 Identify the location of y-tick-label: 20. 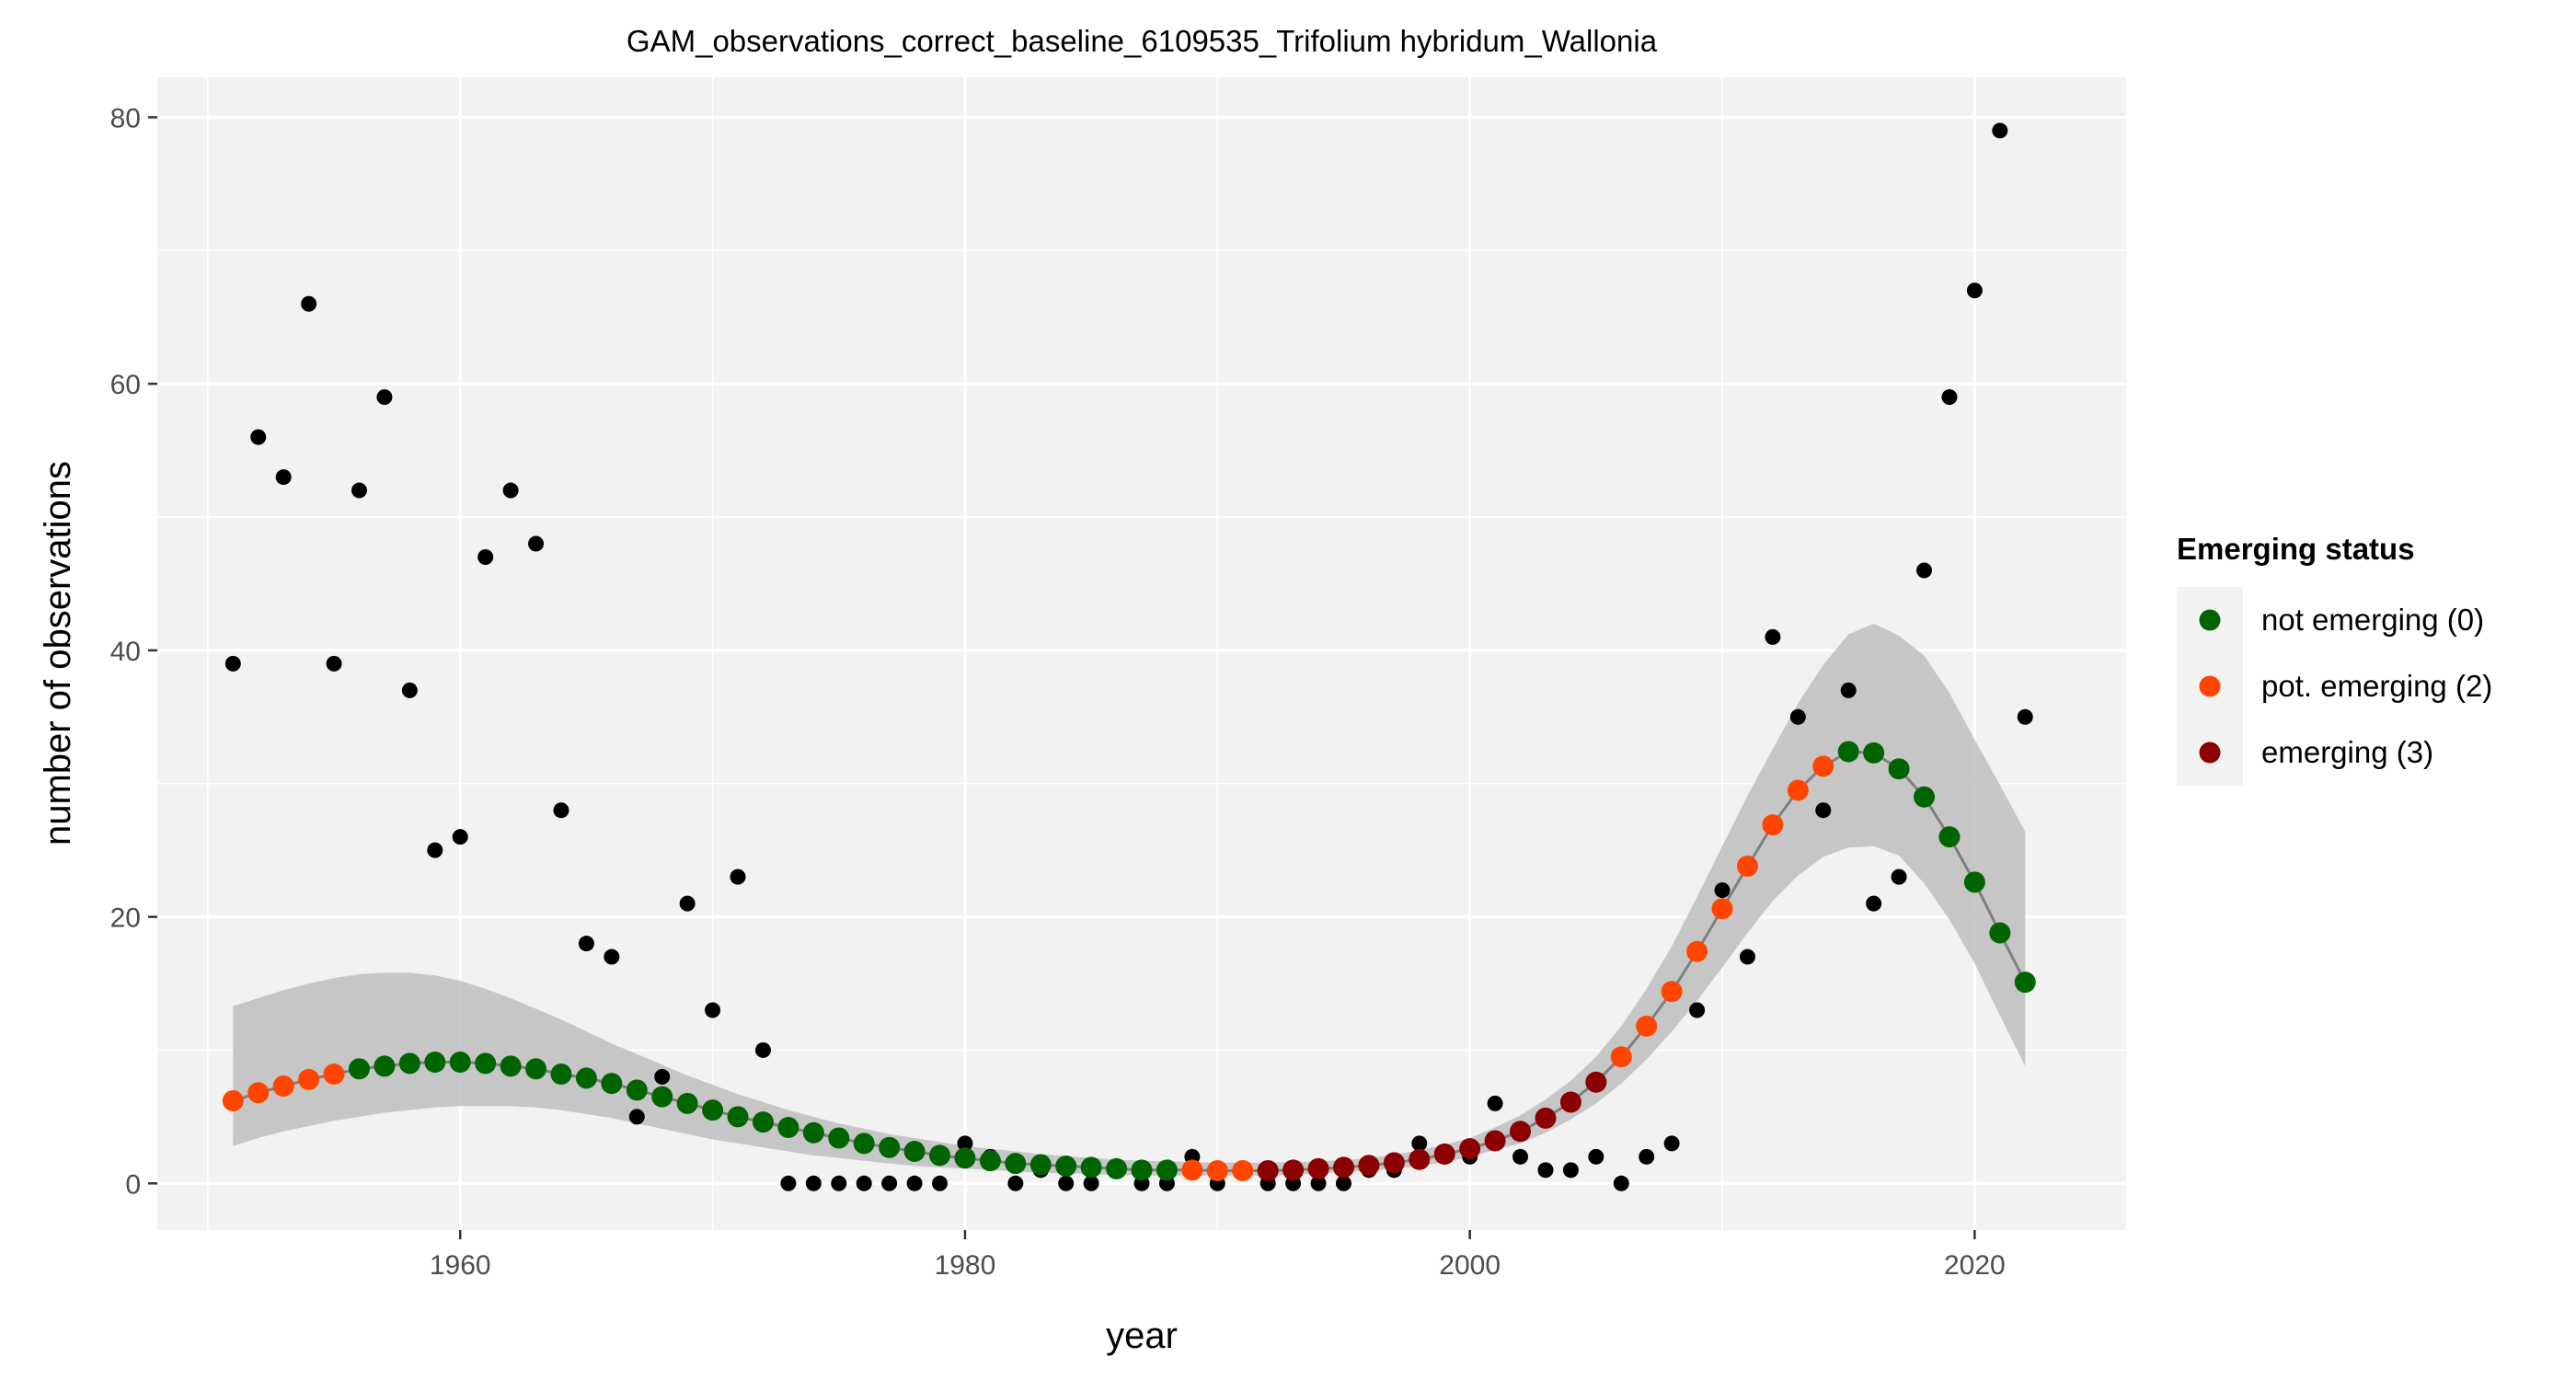
(126, 918).